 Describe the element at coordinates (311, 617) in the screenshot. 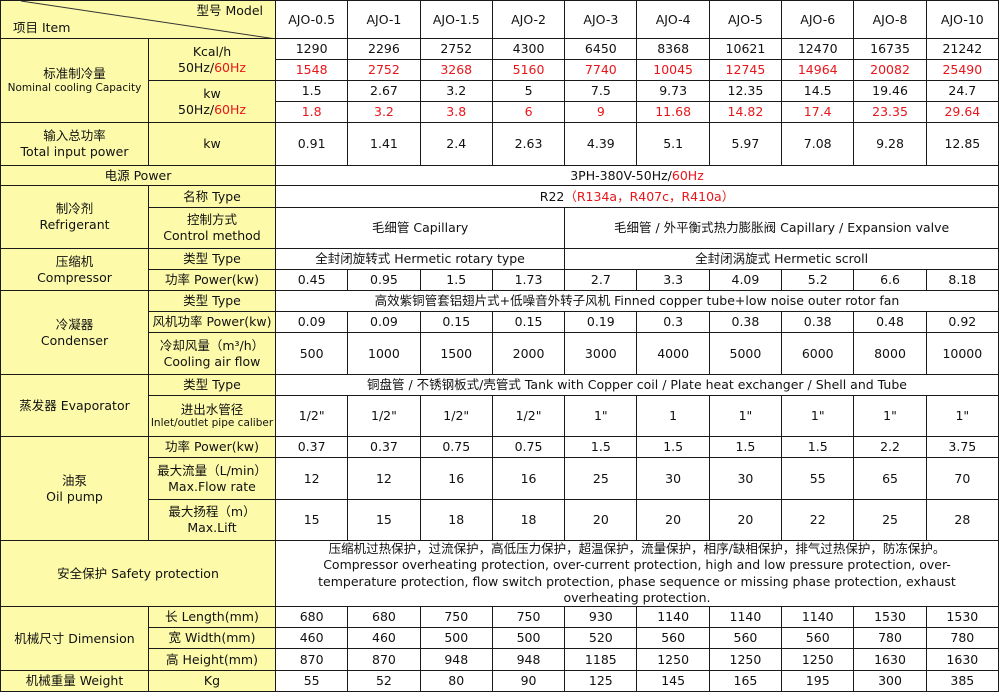

I see `dimension-length-cell: 680` at that location.